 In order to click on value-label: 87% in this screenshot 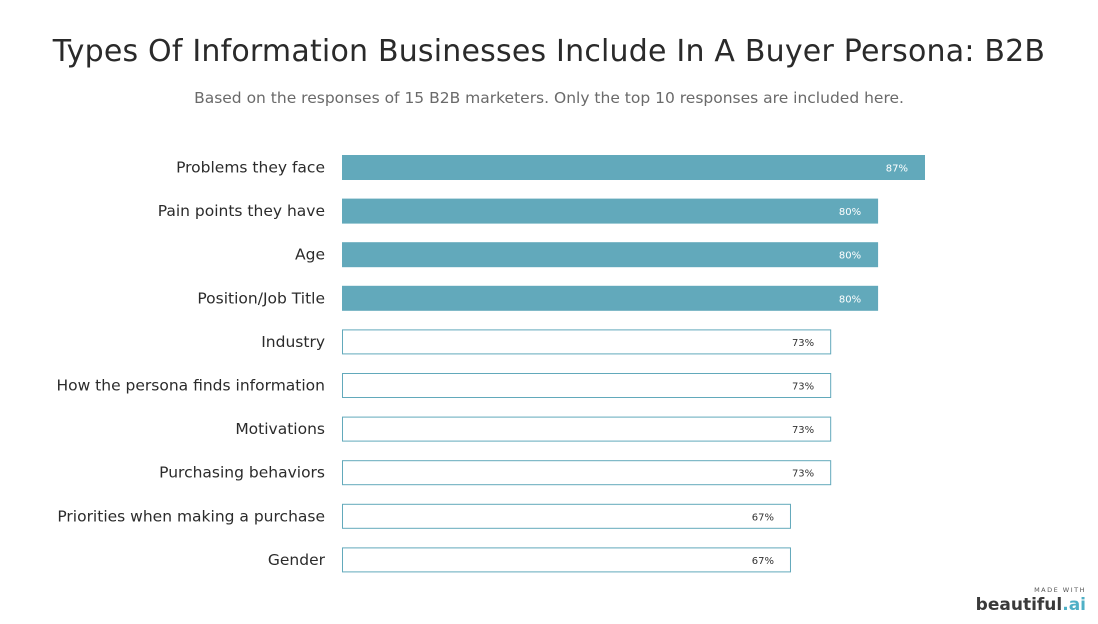, I will do `click(897, 169)`.